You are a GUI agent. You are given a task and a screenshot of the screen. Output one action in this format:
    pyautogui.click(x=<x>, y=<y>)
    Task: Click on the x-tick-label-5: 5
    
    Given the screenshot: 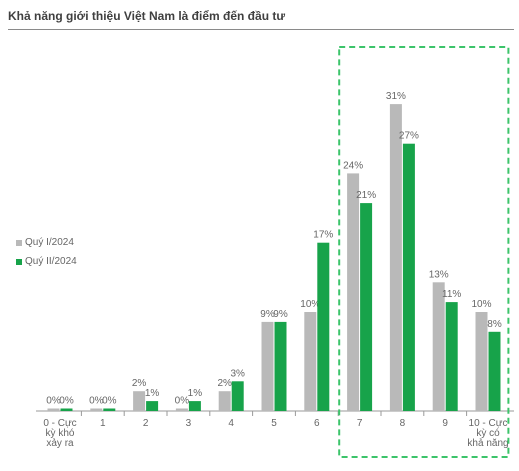 What is the action you would take?
    pyautogui.click(x=274, y=423)
    